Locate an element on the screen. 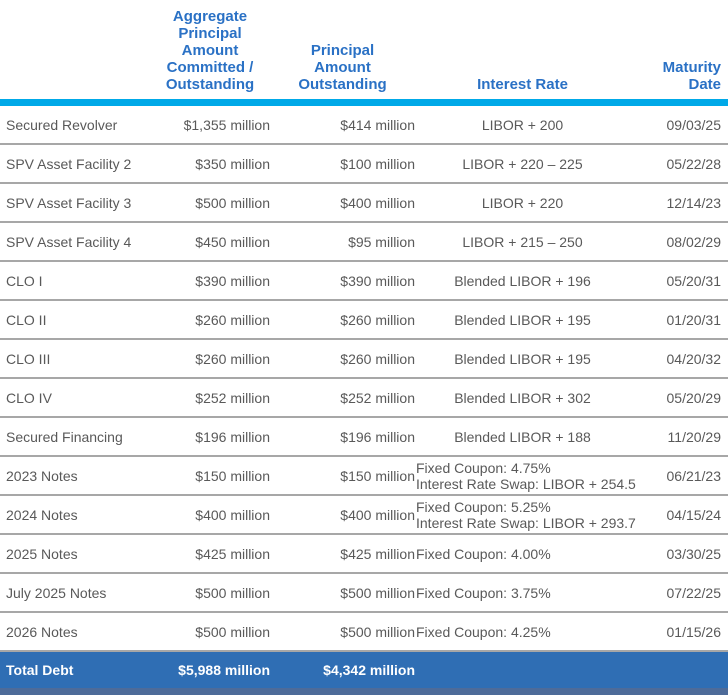 This screenshot has width=728, height=695. committed-amount: $1,355 million is located at coordinates (210, 123).